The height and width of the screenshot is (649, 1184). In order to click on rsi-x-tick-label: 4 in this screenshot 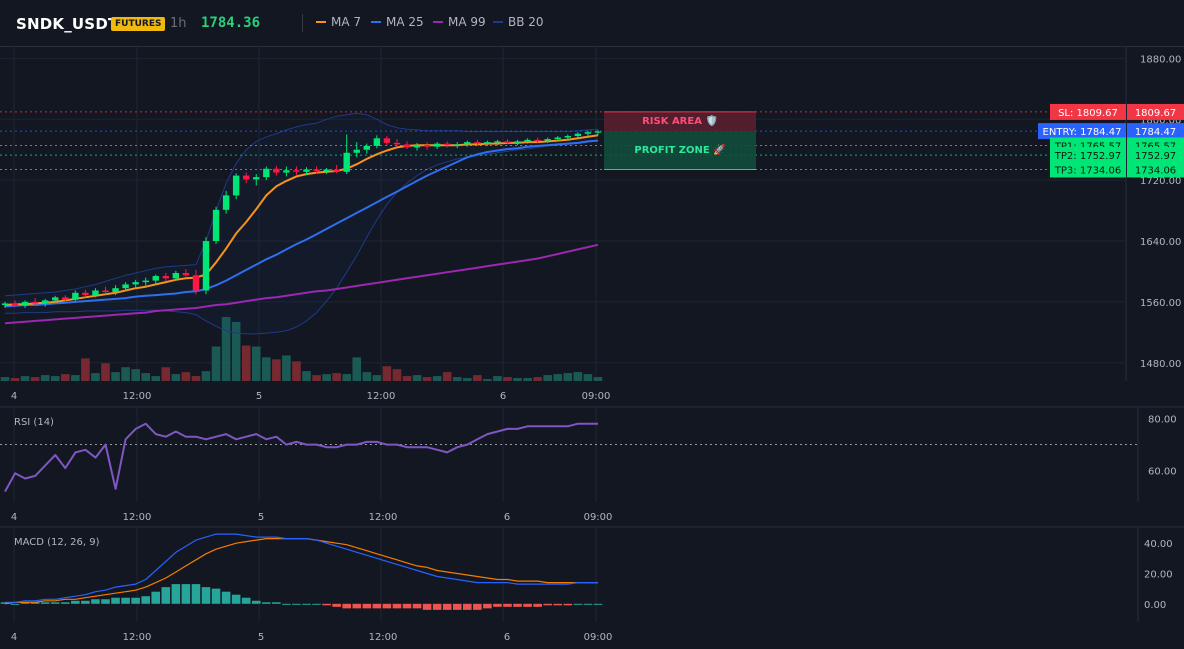, I will do `click(14, 517)`.